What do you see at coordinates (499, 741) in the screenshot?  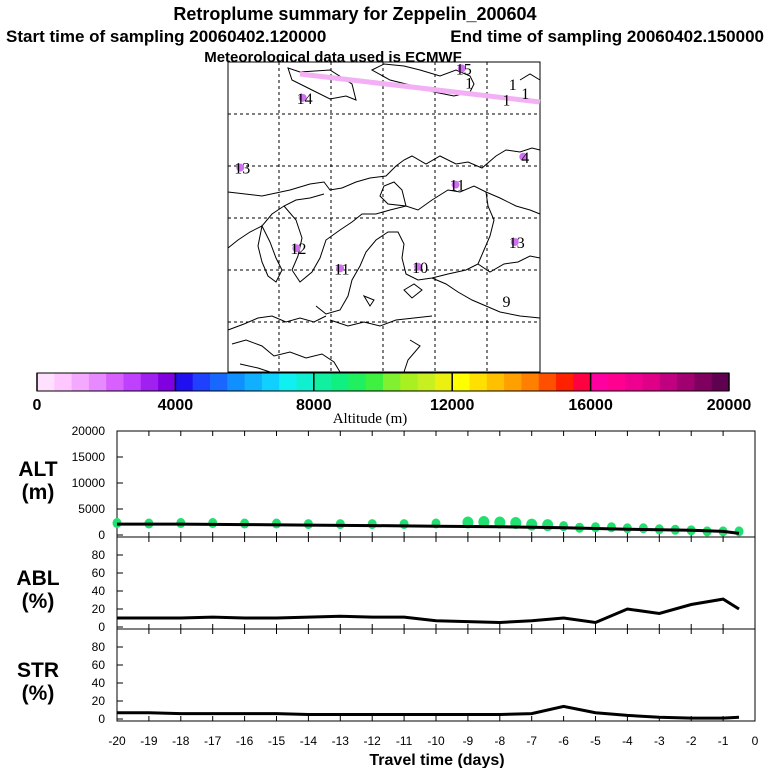 I see `x-tick-label: -8` at bounding box center [499, 741].